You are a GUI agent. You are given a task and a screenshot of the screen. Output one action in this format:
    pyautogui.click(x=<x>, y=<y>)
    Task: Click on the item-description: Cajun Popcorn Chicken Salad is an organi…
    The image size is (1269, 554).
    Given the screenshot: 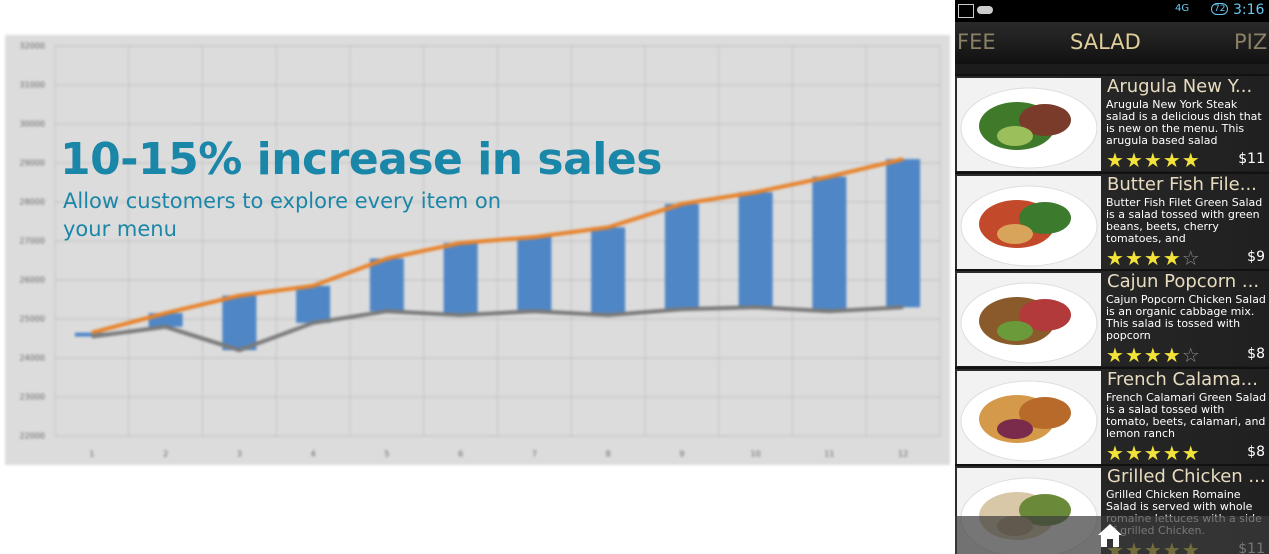 What is the action you would take?
    pyautogui.click(x=1186, y=318)
    